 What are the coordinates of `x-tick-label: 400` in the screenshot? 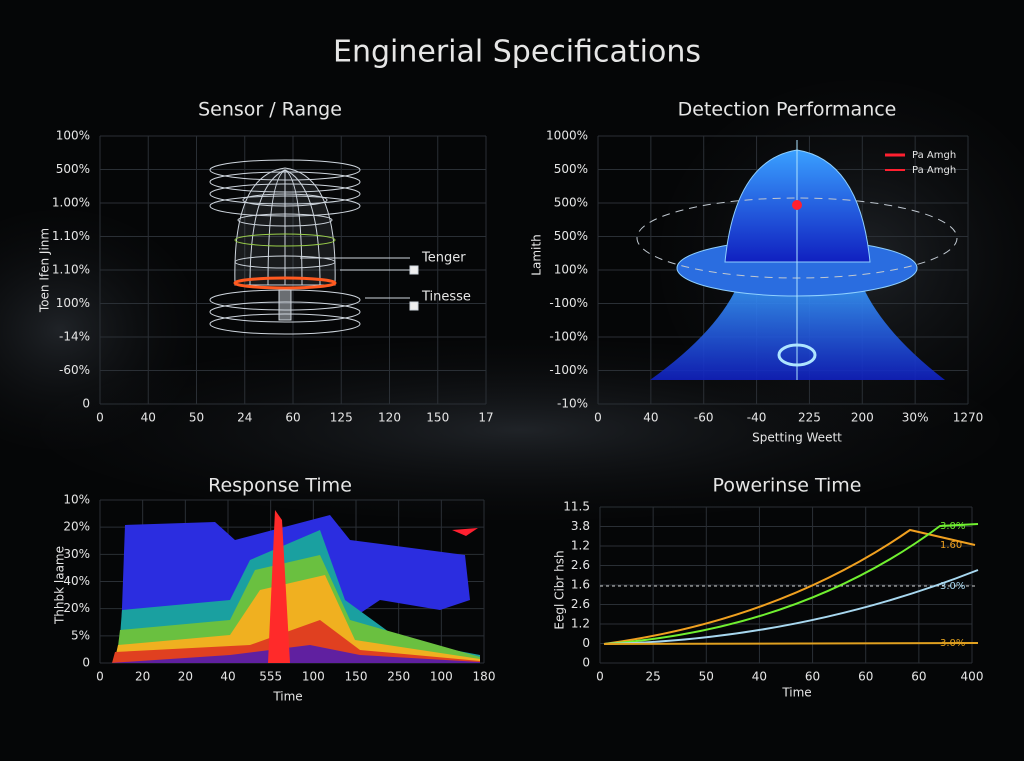 It's located at (972, 677).